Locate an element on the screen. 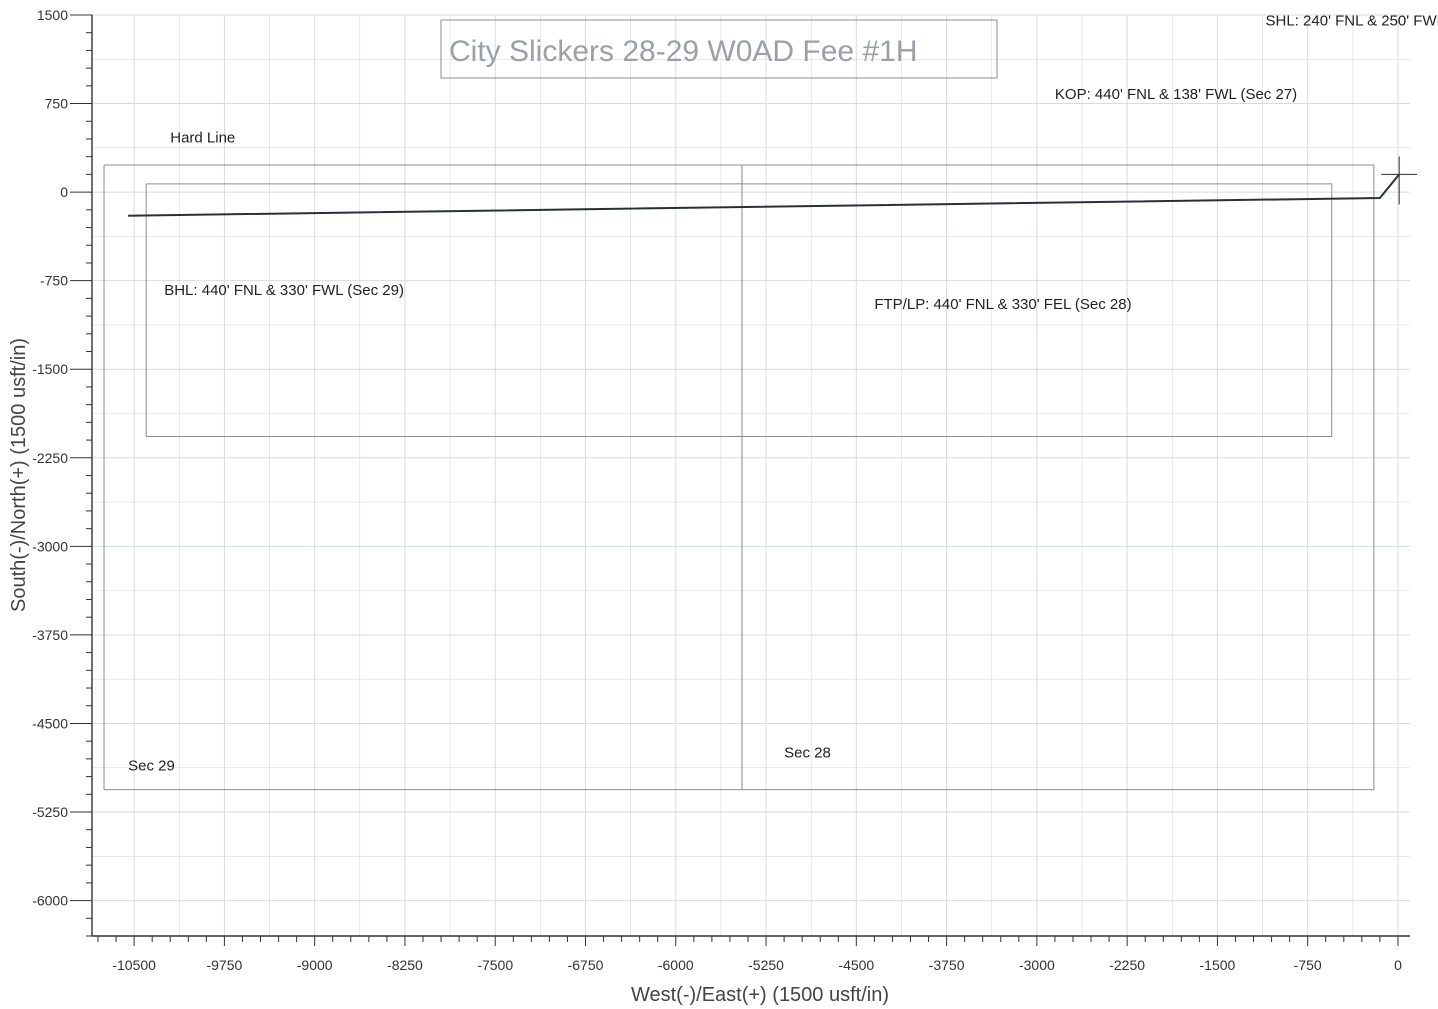 Image resolution: width=1438 pixels, height=1009 pixels. x-tick-label: -1500 is located at coordinates (1218, 965).